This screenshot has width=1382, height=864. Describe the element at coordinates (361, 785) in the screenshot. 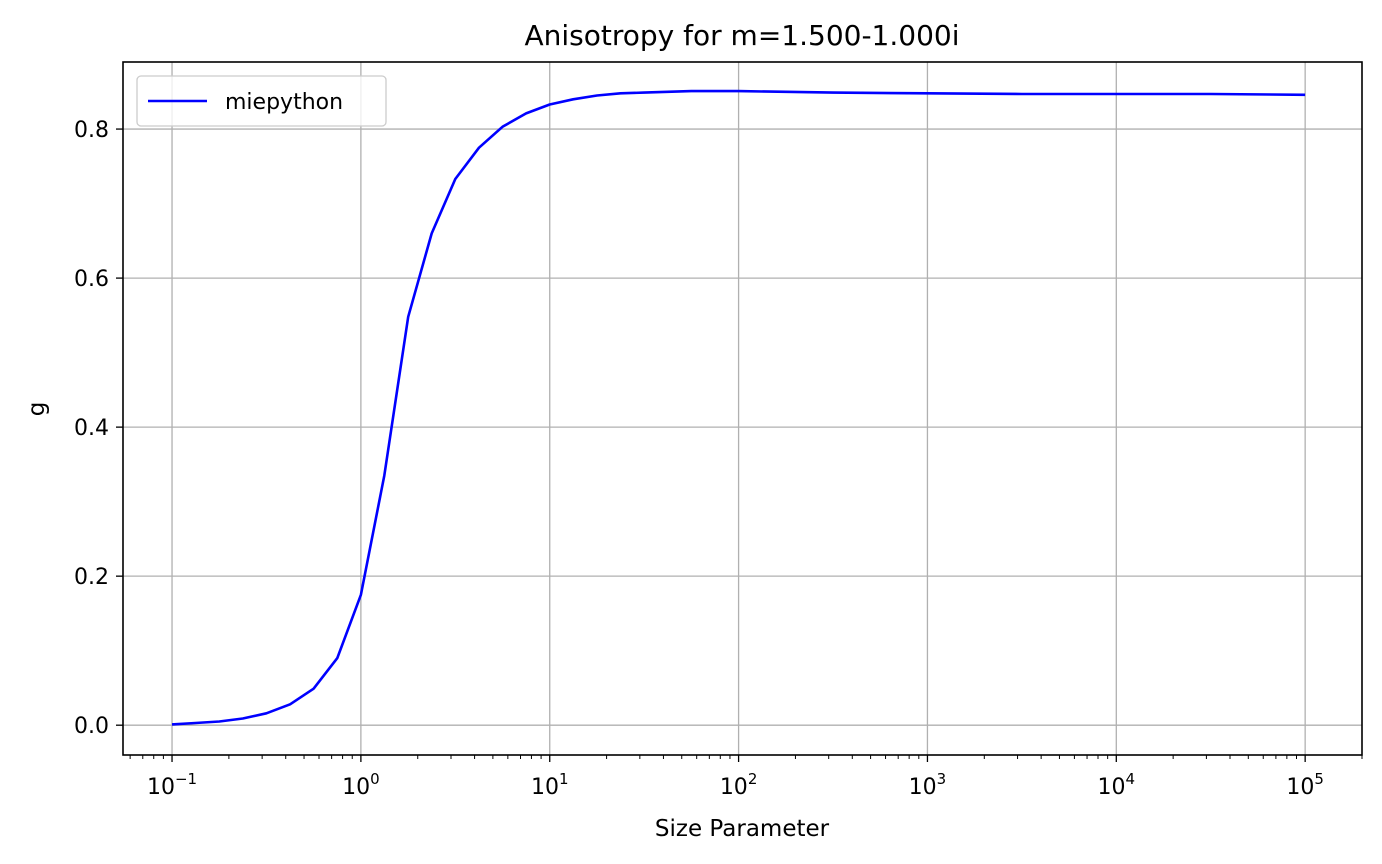

I see `x-tick-label: 10⁰` at that location.